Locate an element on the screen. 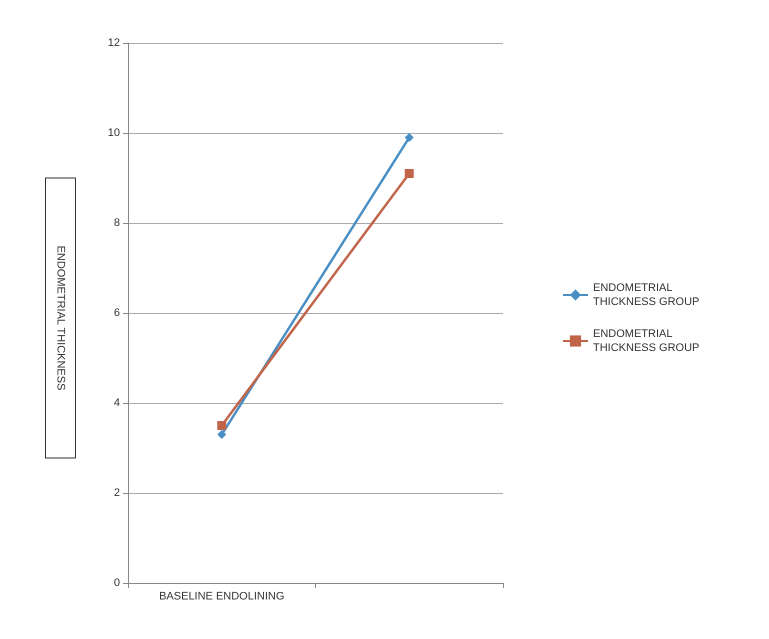  y-tick-label: 10 is located at coordinates (114, 133).